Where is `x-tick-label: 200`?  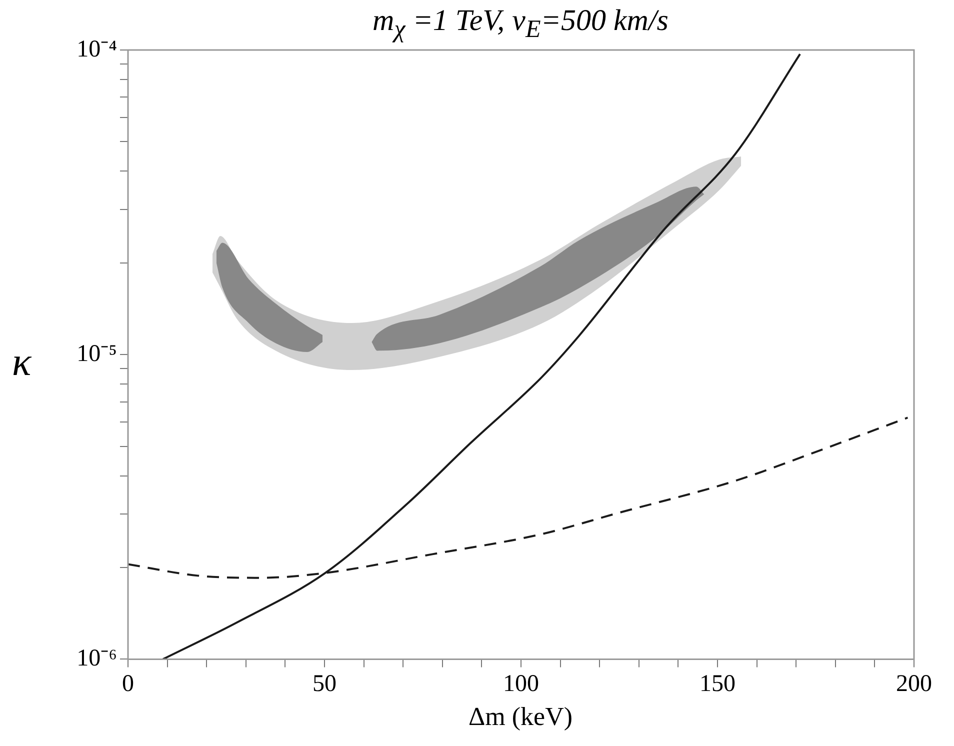 x-tick-label: 200 is located at coordinates (914, 683).